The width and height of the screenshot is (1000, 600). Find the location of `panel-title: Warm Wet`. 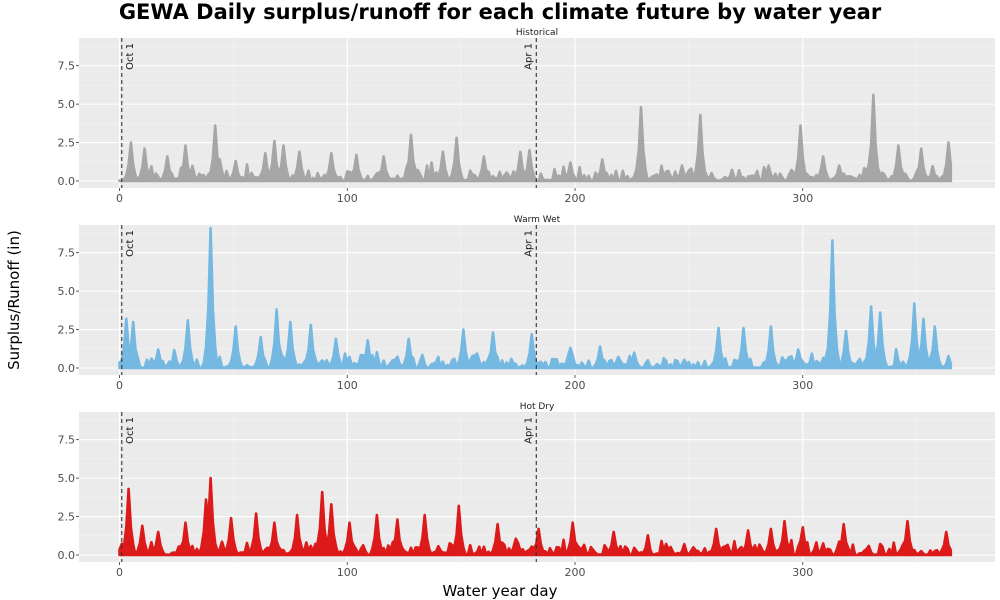

panel-title: Warm Wet is located at coordinates (537, 220).